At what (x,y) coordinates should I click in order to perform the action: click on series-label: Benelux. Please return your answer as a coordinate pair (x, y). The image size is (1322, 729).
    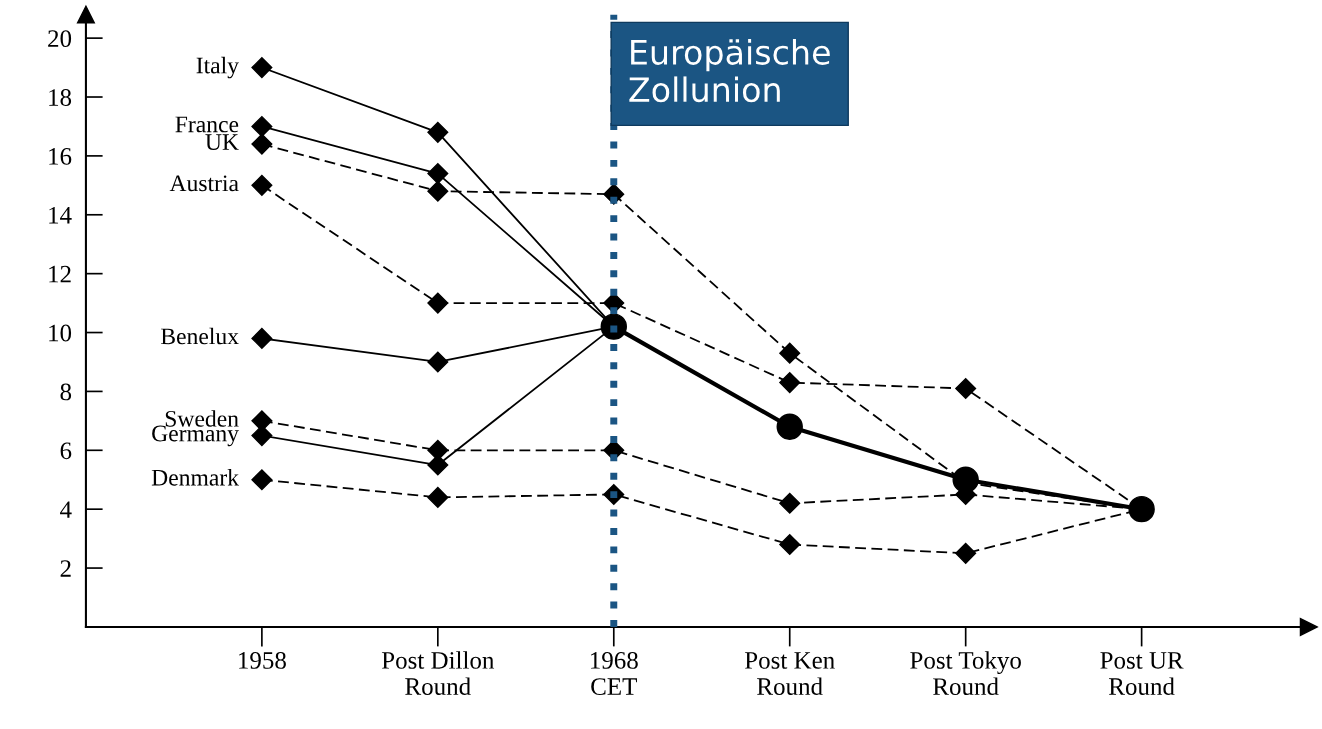
    Looking at the image, I should click on (200, 336).